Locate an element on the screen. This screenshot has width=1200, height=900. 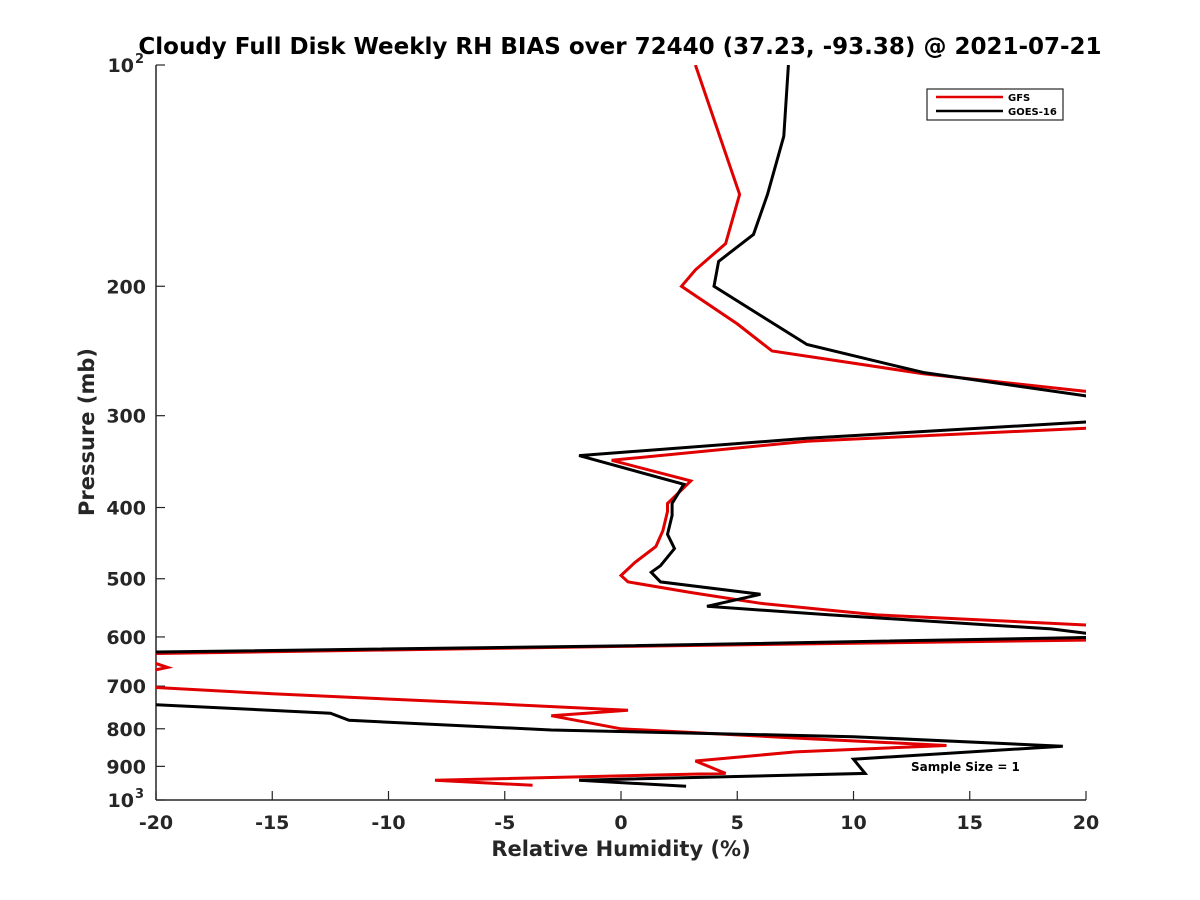
y-tick-label: 800 is located at coordinates (126, 730).